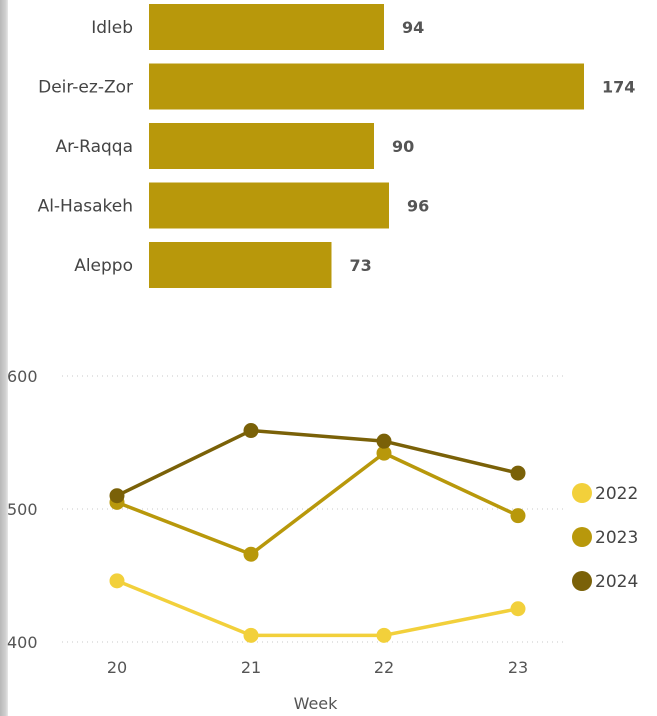 The height and width of the screenshot is (716, 657). I want to click on bar-aleppo, so click(240, 265).